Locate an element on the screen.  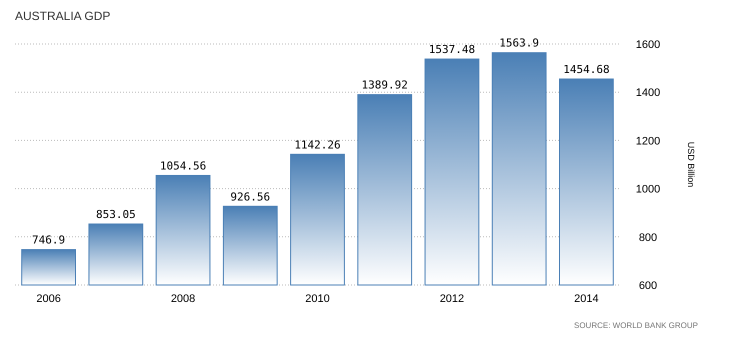
x-tick-label: 2006 is located at coordinates (48, 299).